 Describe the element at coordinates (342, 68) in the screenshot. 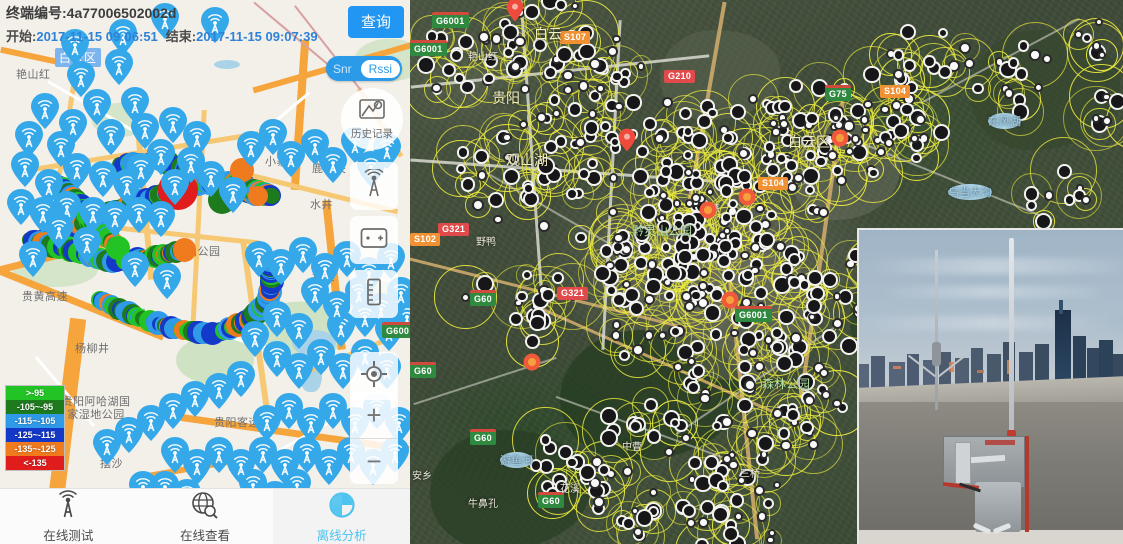

I see `toggle-option-snr: Snr` at that location.